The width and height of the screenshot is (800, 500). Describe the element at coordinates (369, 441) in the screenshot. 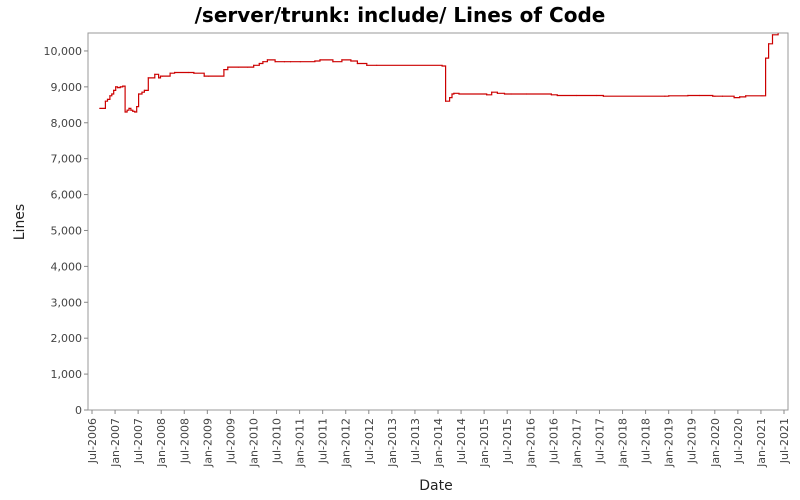

I see `x-tick-label: Jul-2012` at that location.